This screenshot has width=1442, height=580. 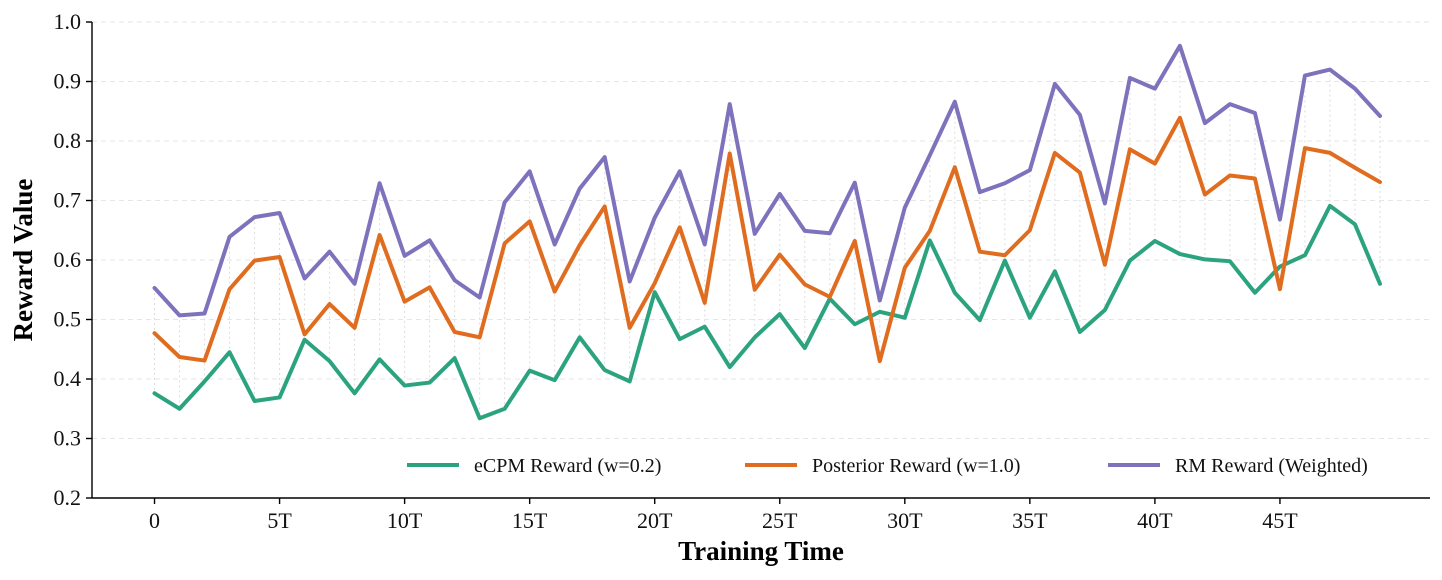 What do you see at coordinates (1280, 520) in the screenshot?
I see `x-tick-label: 45T` at bounding box center [1280, 520].